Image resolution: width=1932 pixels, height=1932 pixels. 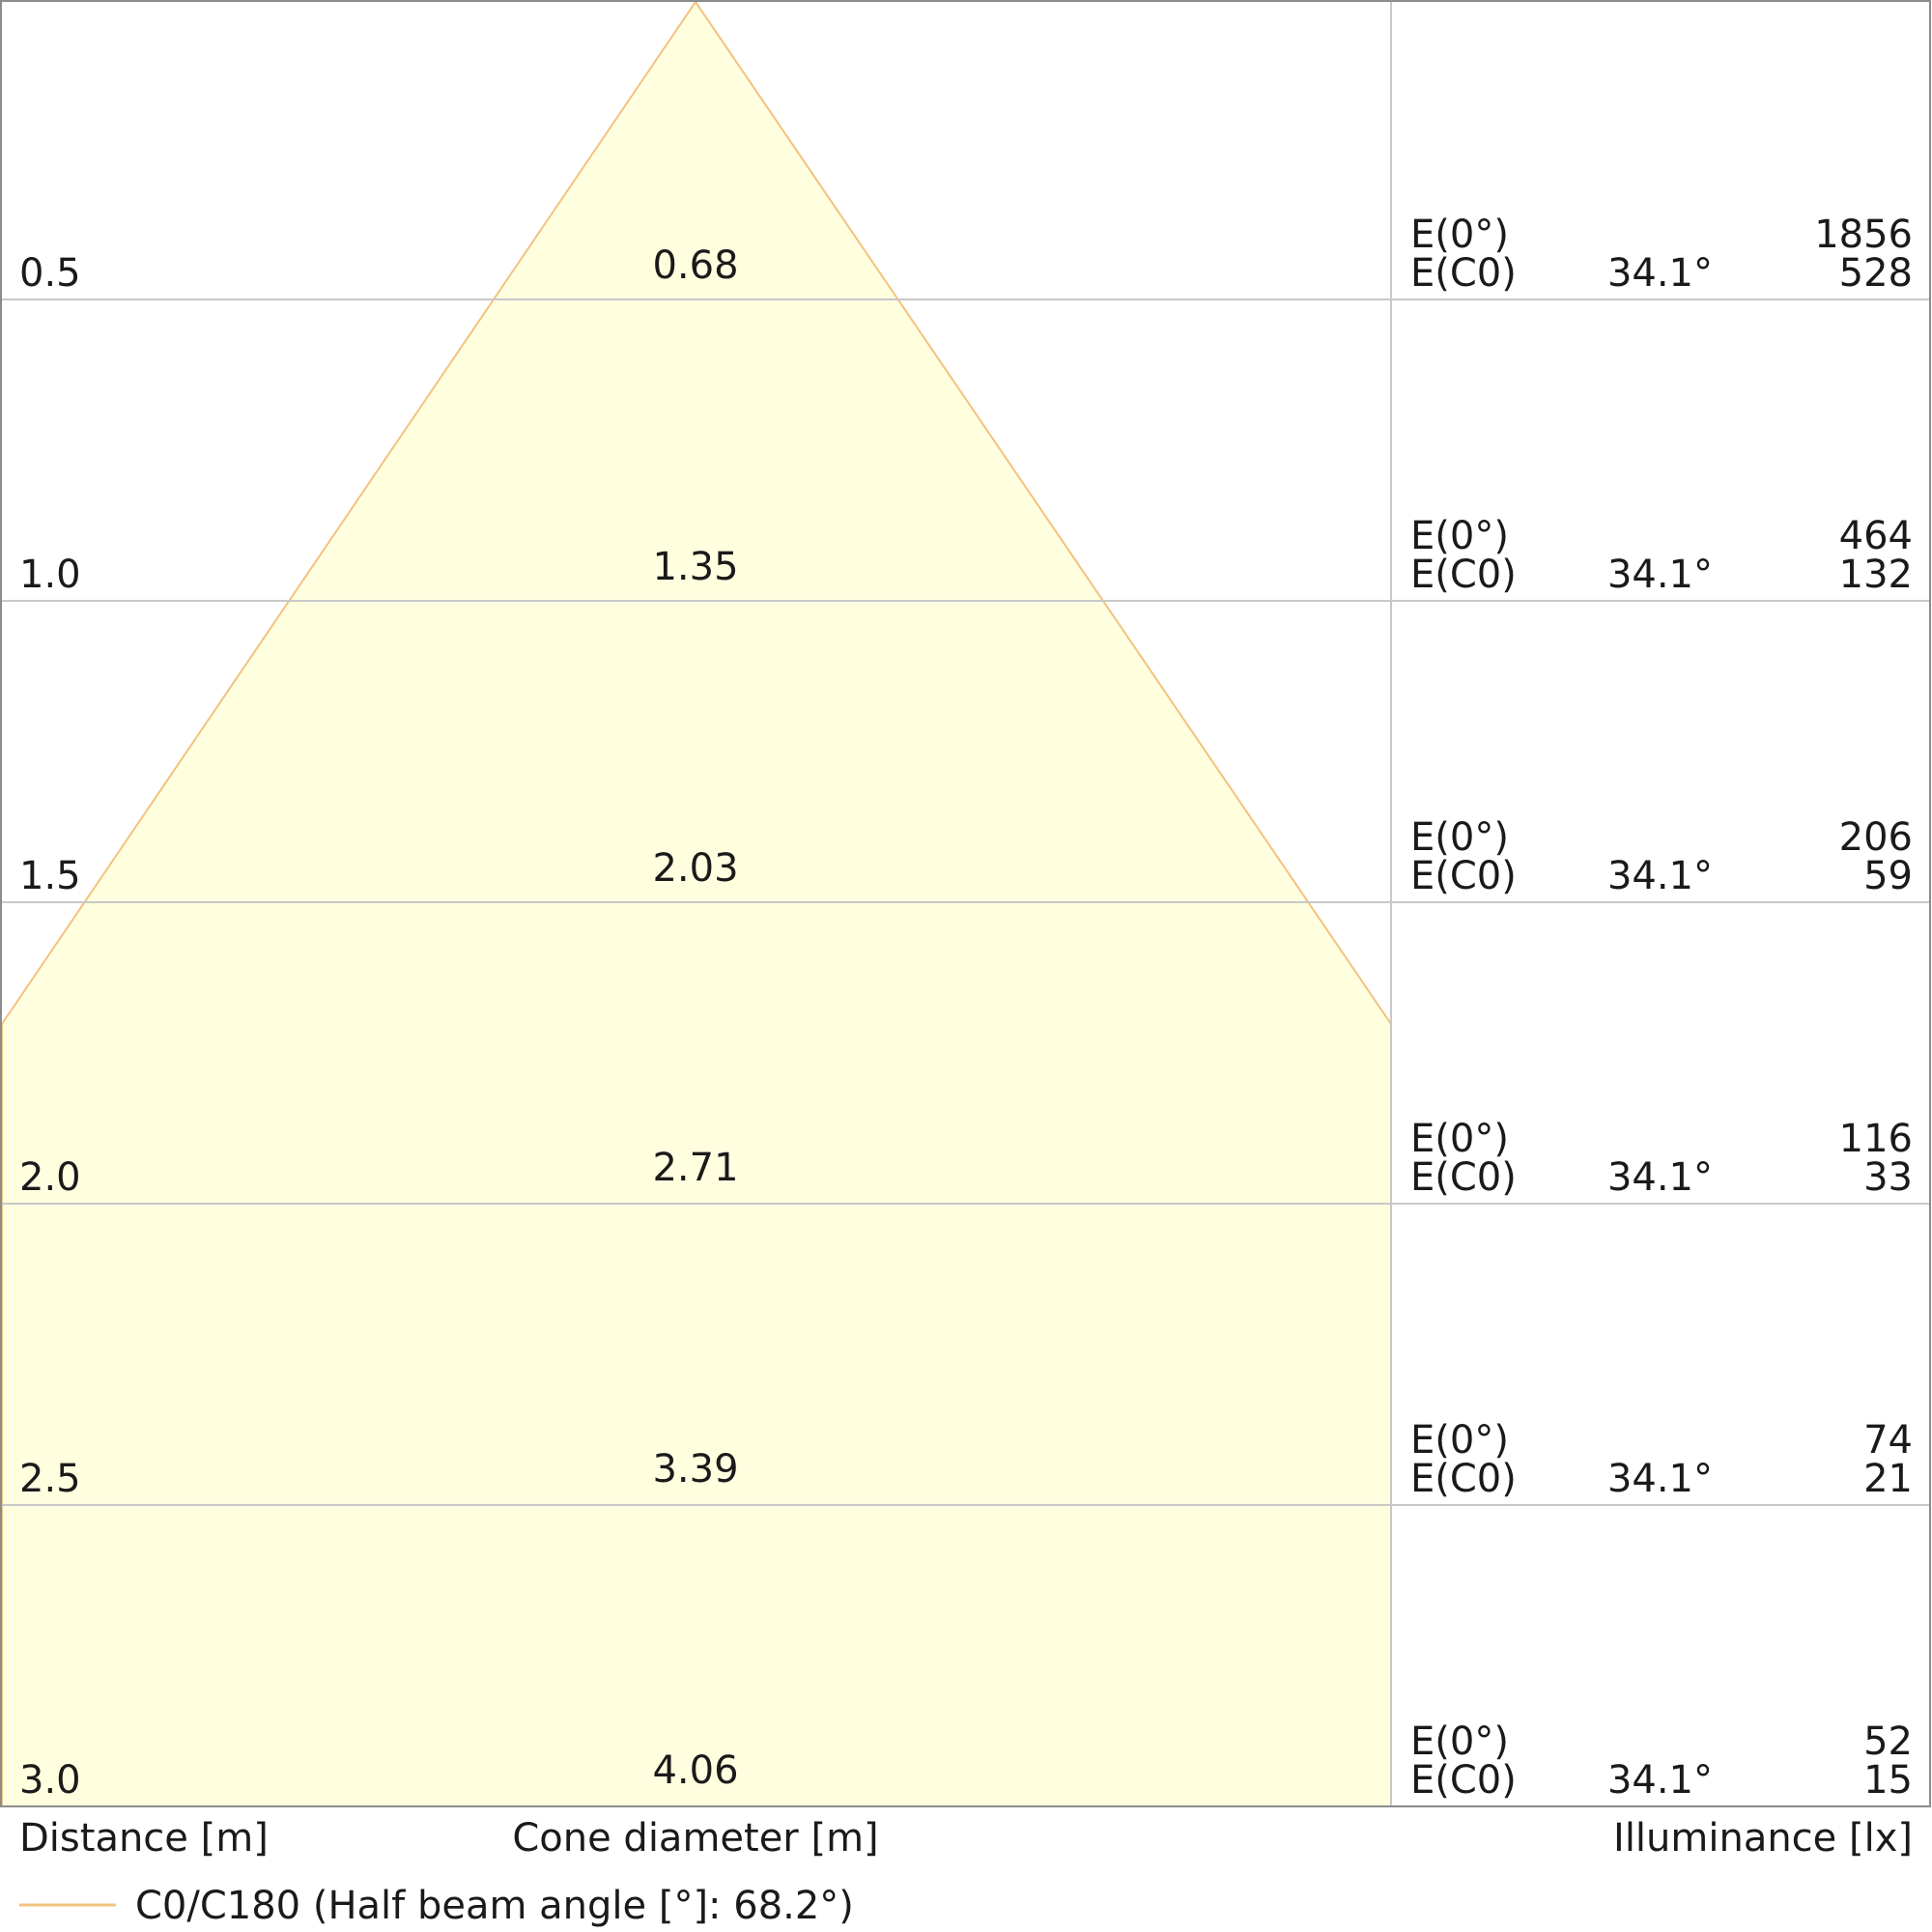 What do you see at coordinates (1876, 273) in the screenshot?
I see `ec0-value: 528` at bounding box center [1876, 273].